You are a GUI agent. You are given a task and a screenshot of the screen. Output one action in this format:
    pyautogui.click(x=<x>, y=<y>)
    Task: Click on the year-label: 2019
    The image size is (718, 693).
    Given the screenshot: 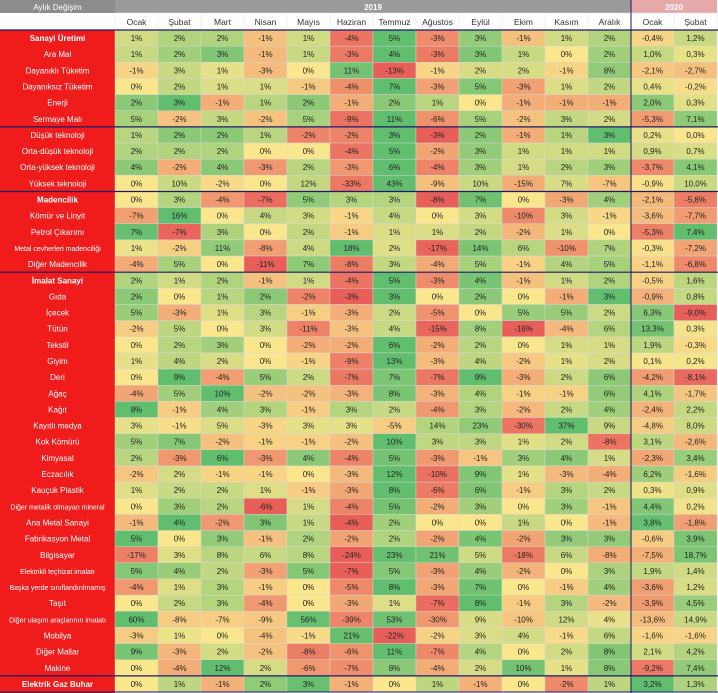 What is the action you would take?
    pyautogui.click(x=373, y=7)
    